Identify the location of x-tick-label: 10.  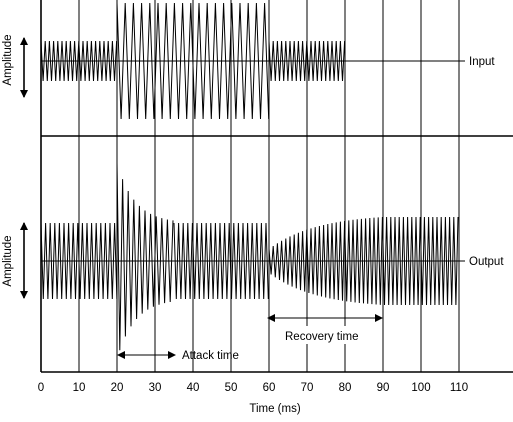
(79, 388).